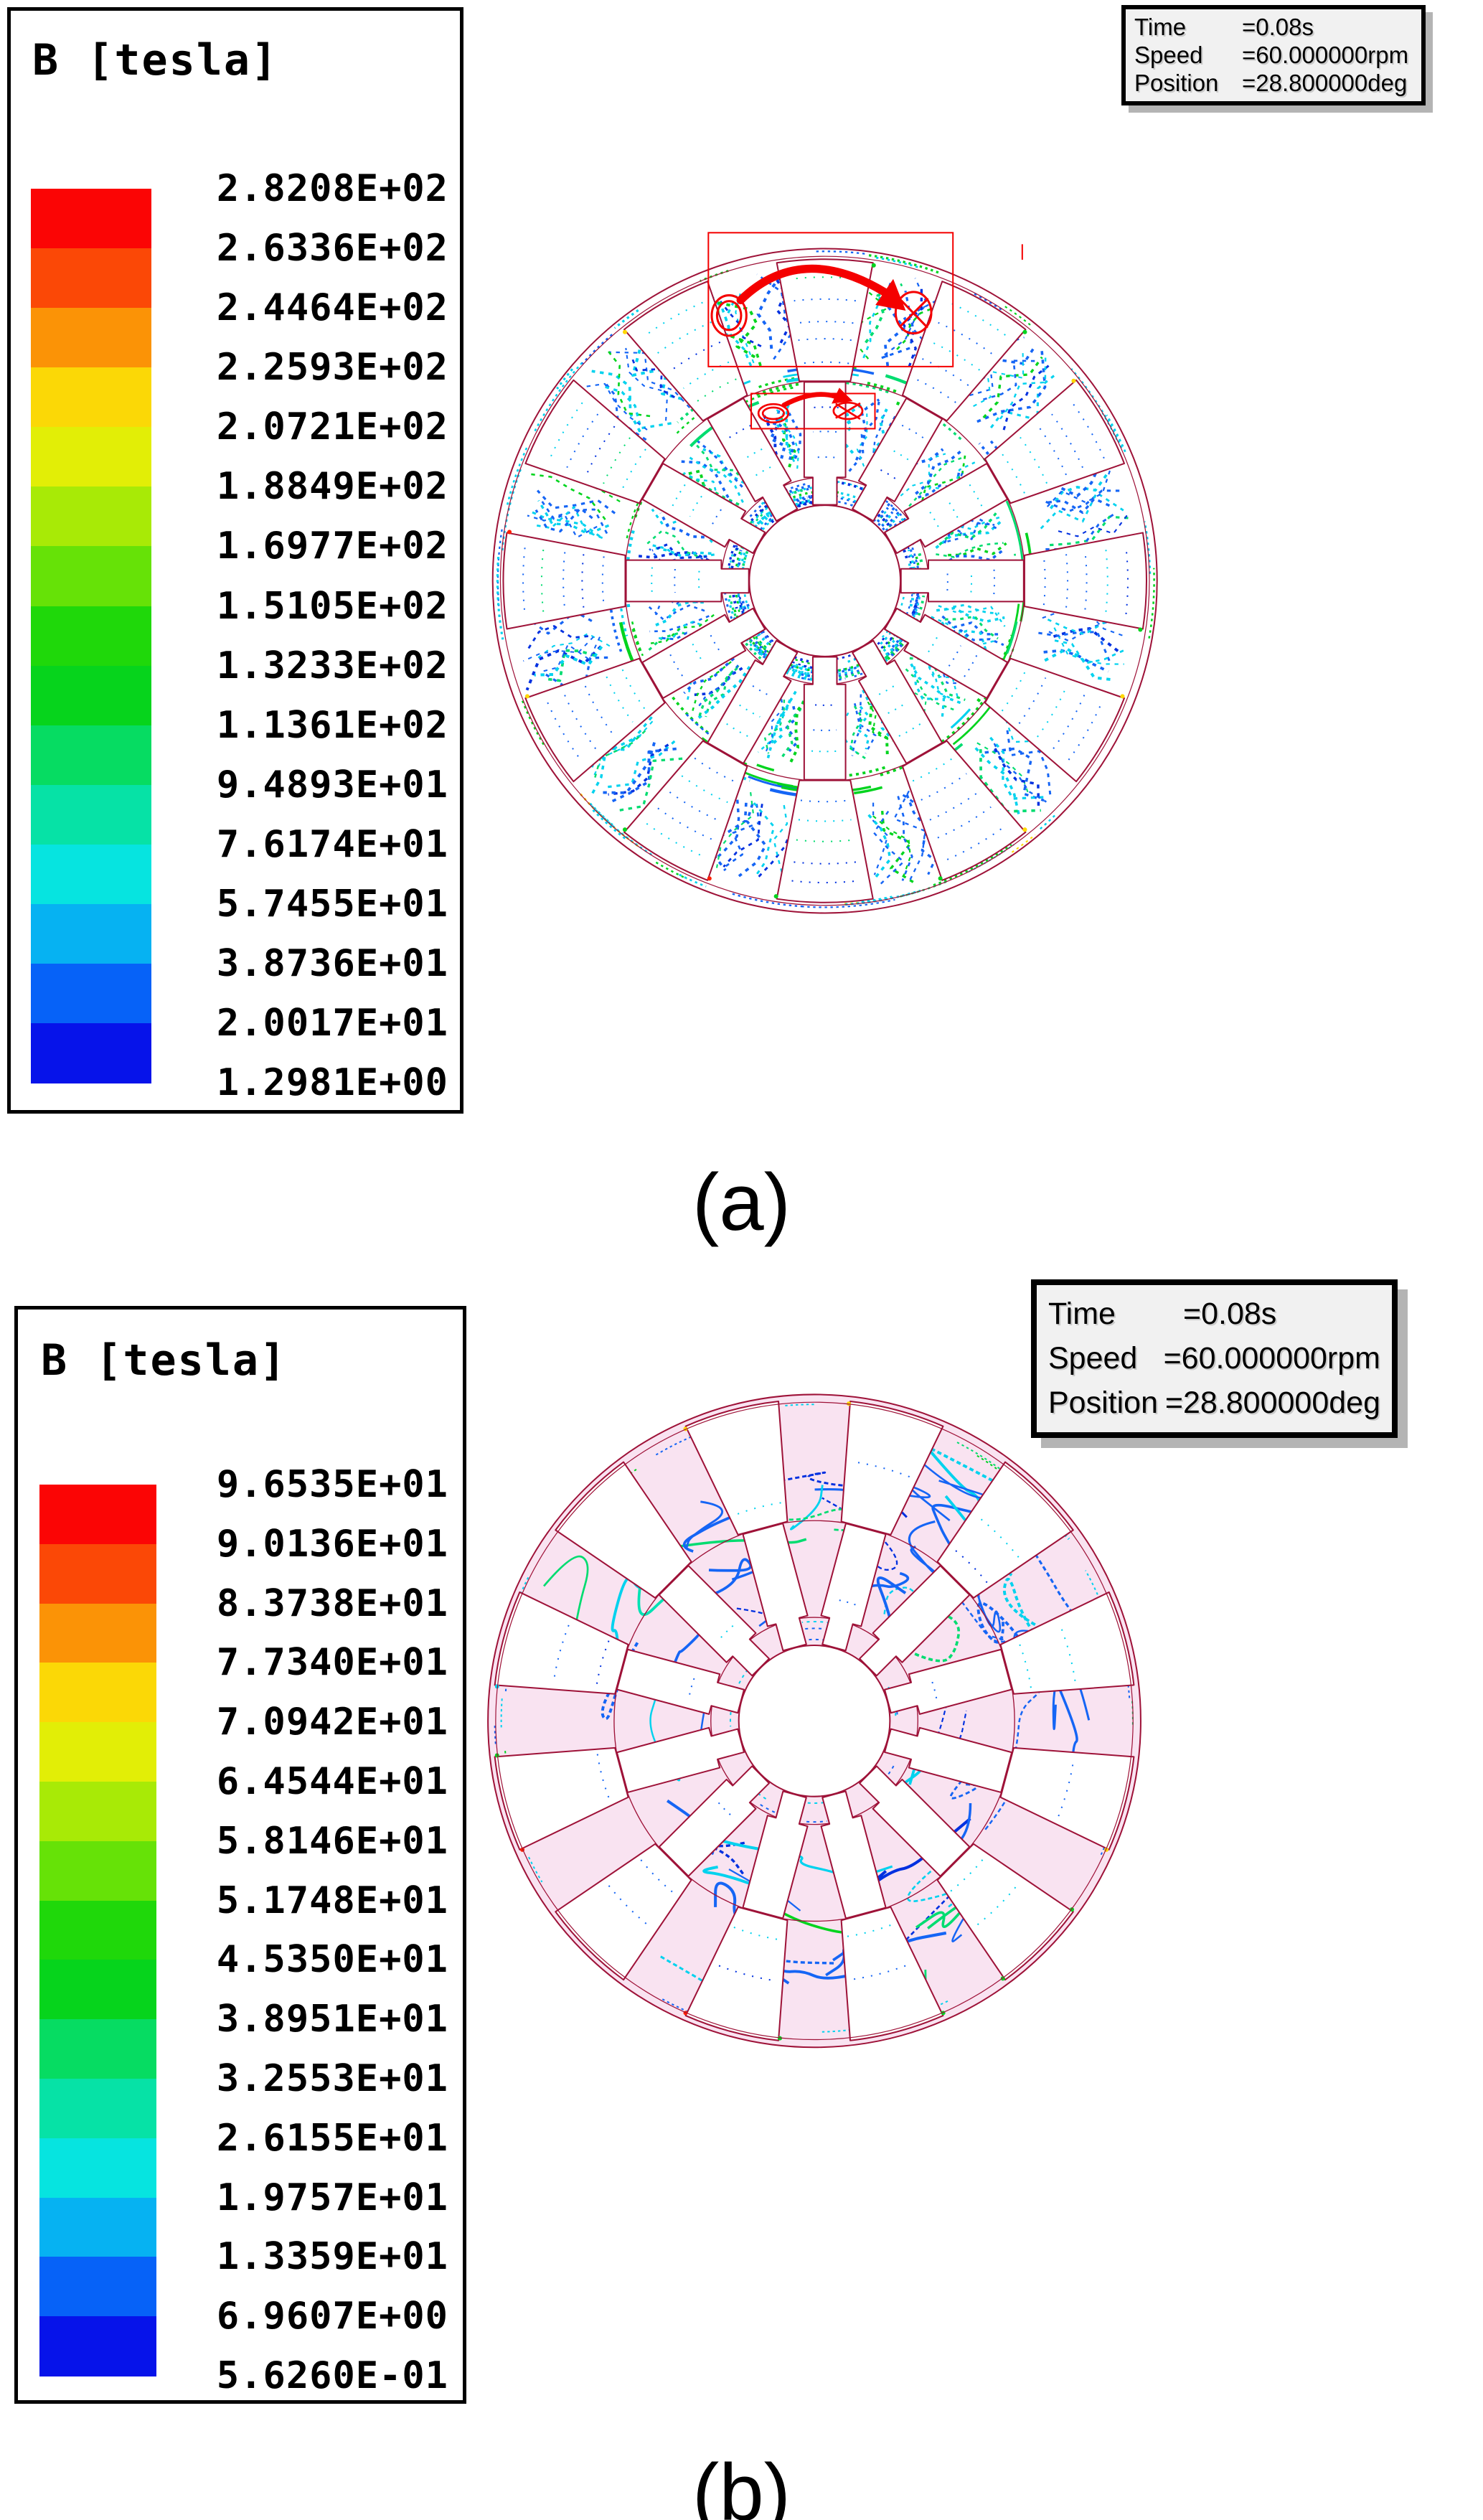 Image resolution: width=1483 pixels, height=2520 pixels. What do you see at coordinates (332, 2138) in the screenshot?
I see `legend-value: 2.6155E+01` at bounding box center [332, 2138].